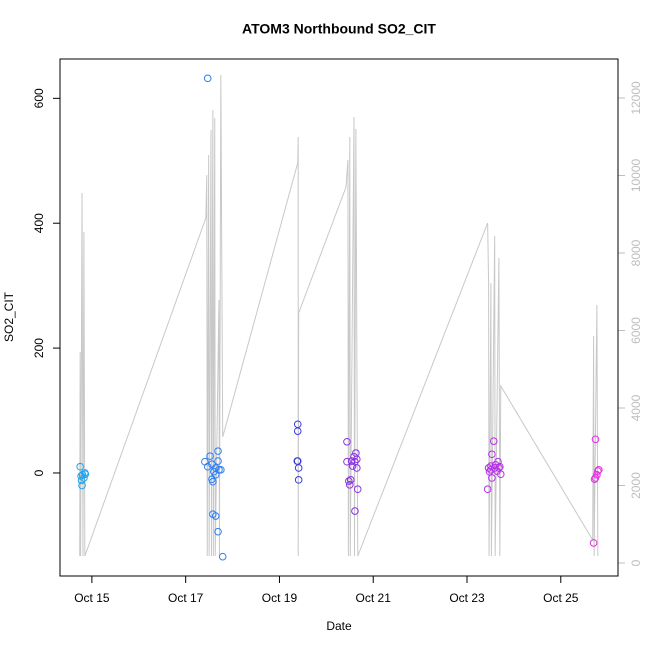  Describe the element at coordinates (636, 562) in the screenshot. I see `y2-tick-label: 0` at that location.